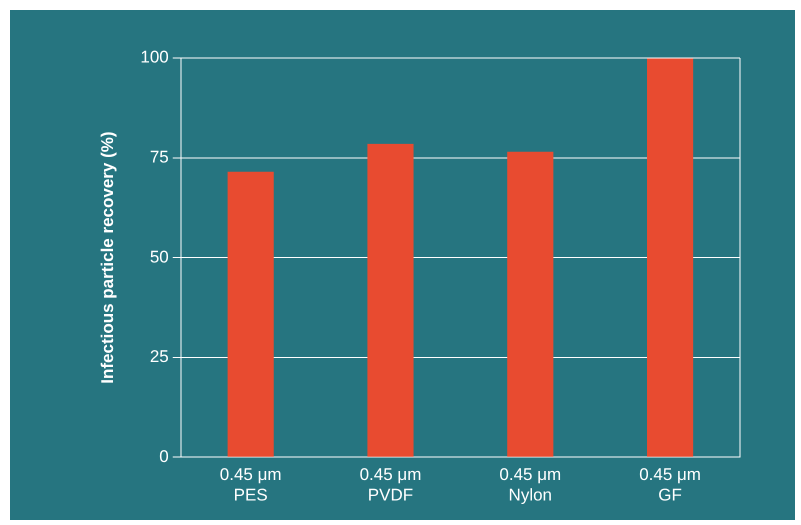 The width and height of the screenshot is (801, 525). Describe the element at coordinates (391, 484) in the screenshot. I see `x-tick-label: 0.45 μm PVDF` at that location.